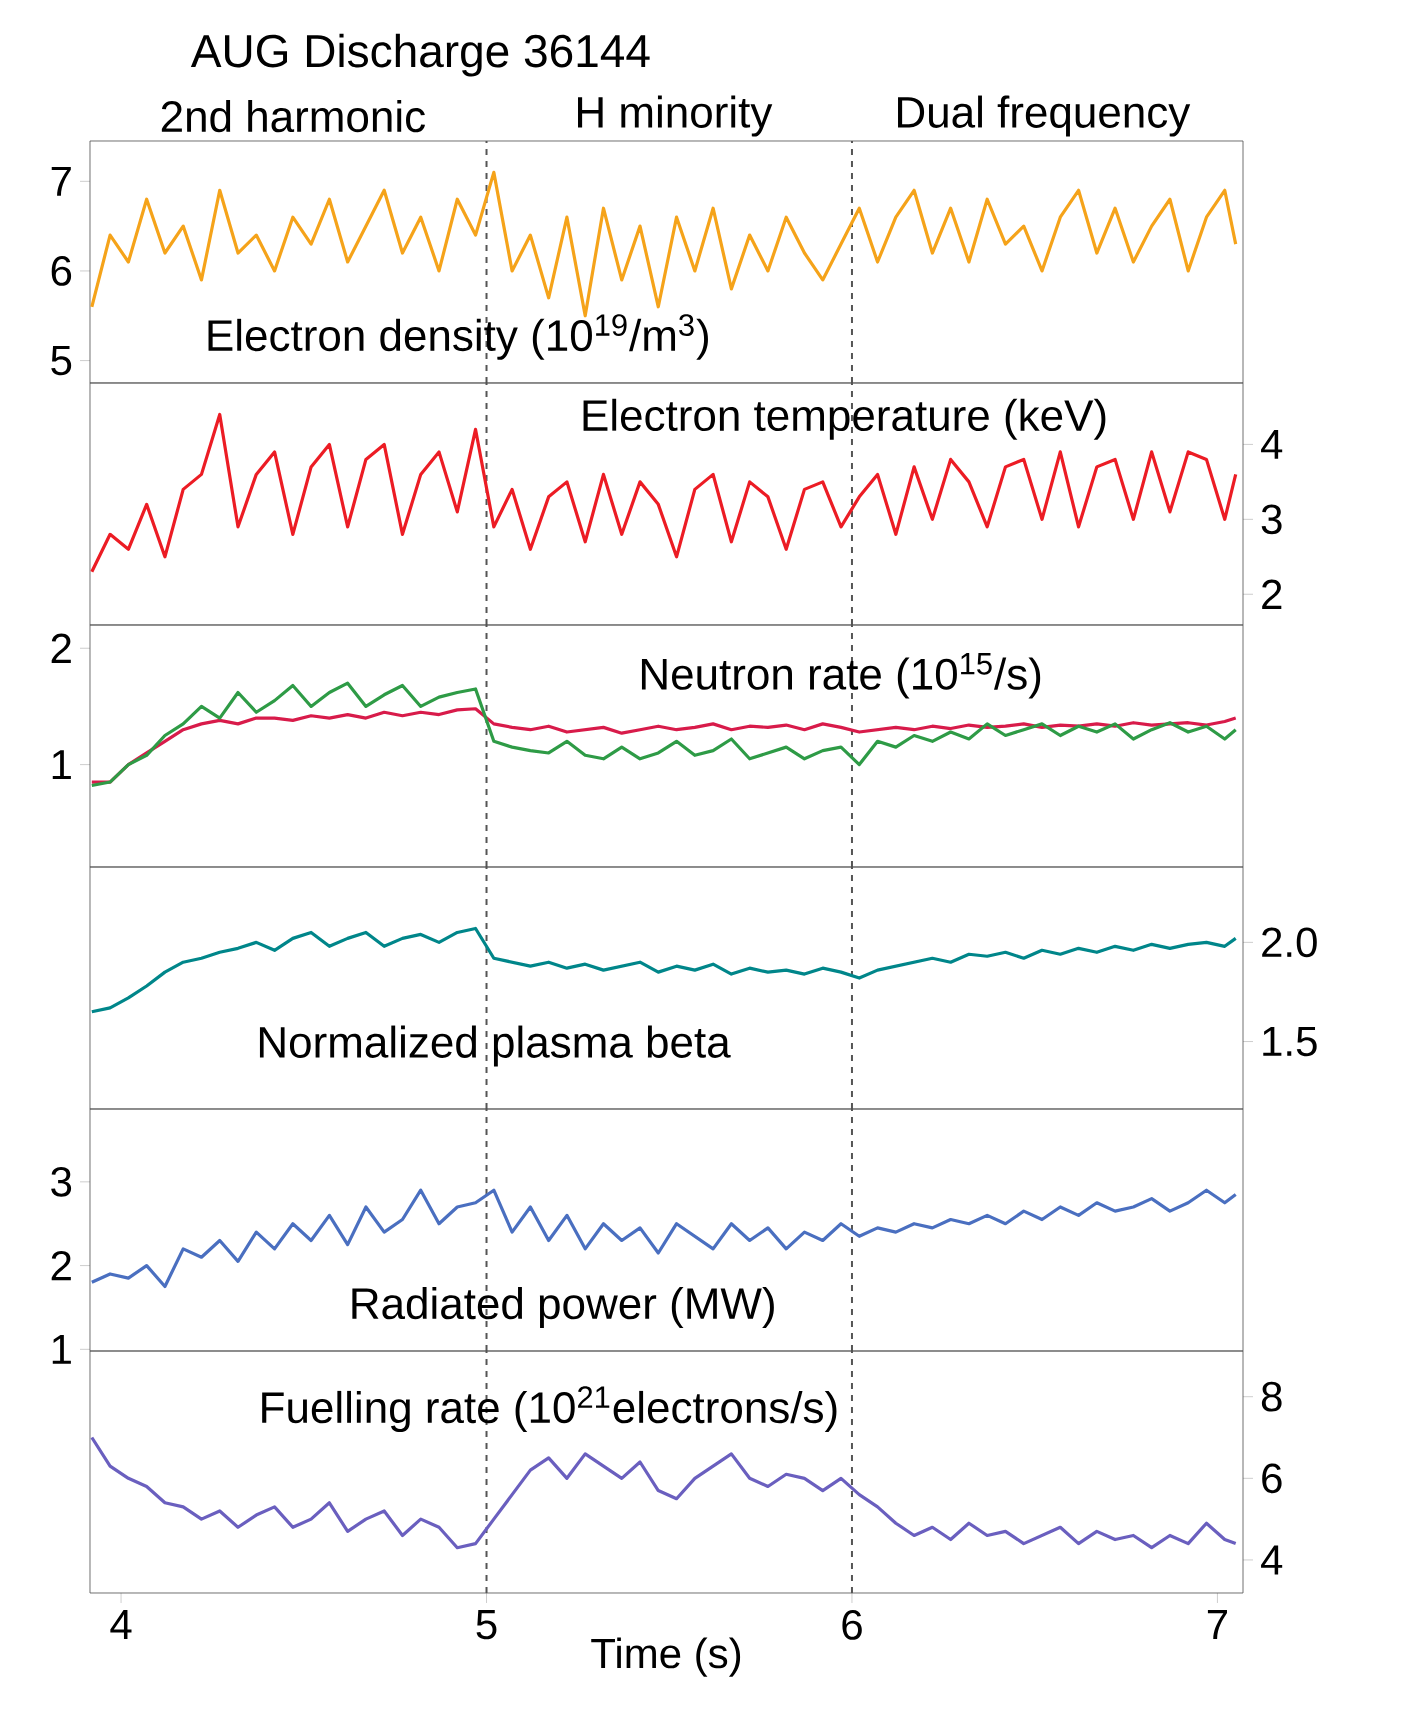 This screenshot has width=1416, height=1722. What do you see at coordinates (293, 116) in the screenshot?
I see `text: 2nd harmonic` at bounding box center [293, 116].